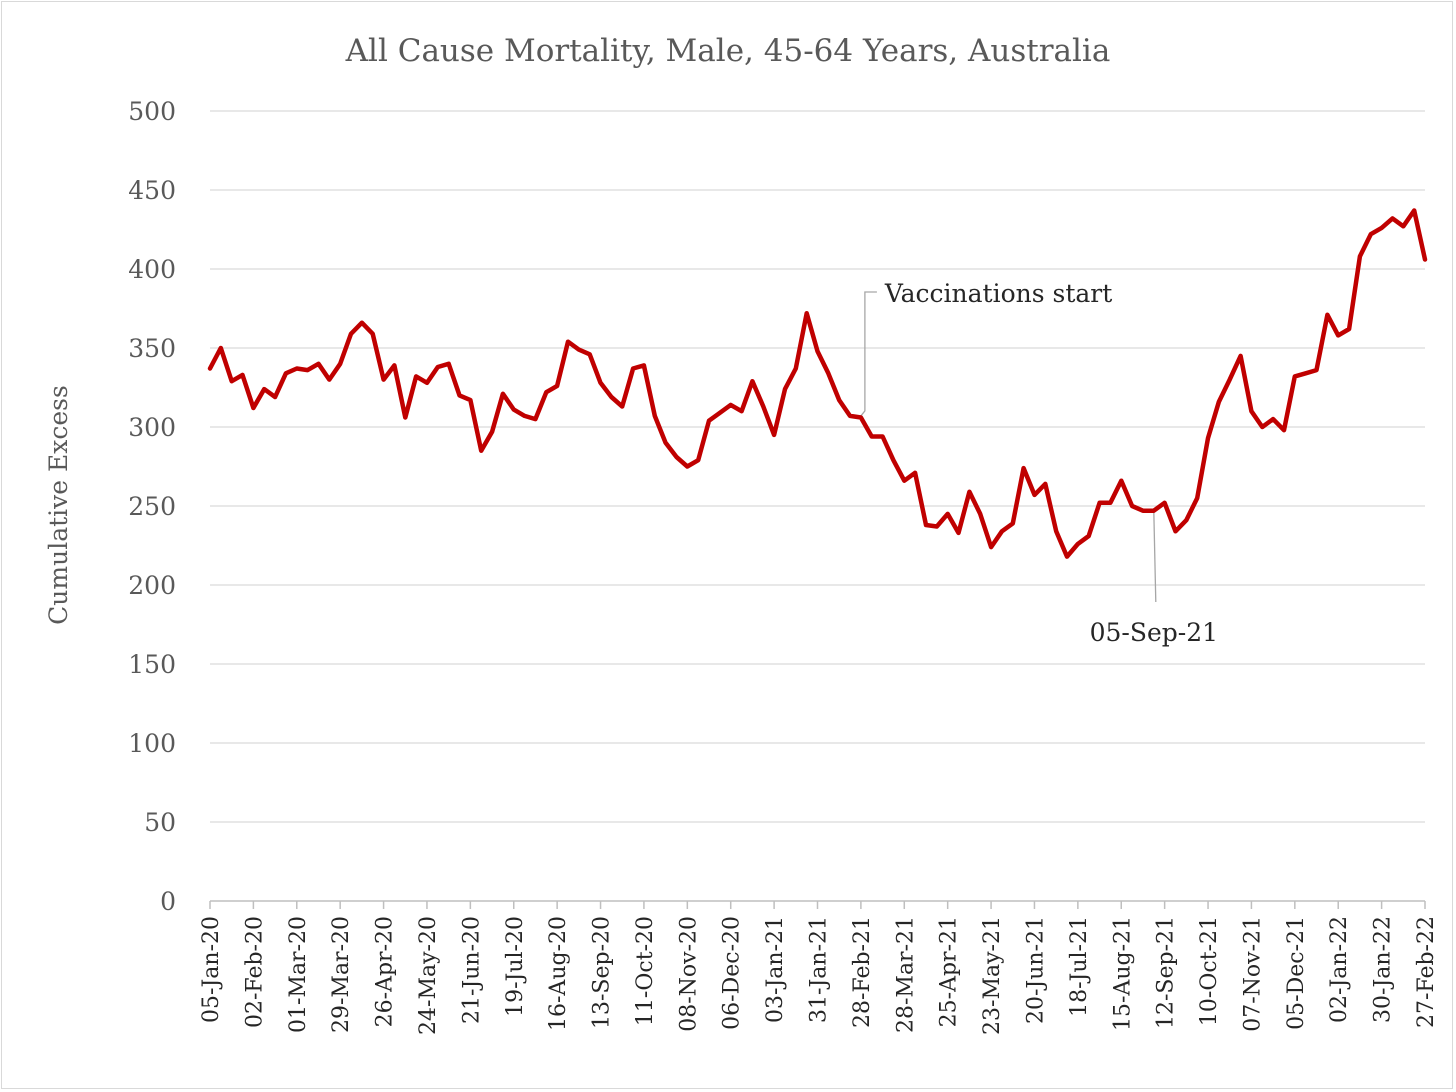 Image resolution: width=1456 pixels, height=1092 pixels. I want to click on x-tick-label: 01-Mar-20, so click(298, 974).